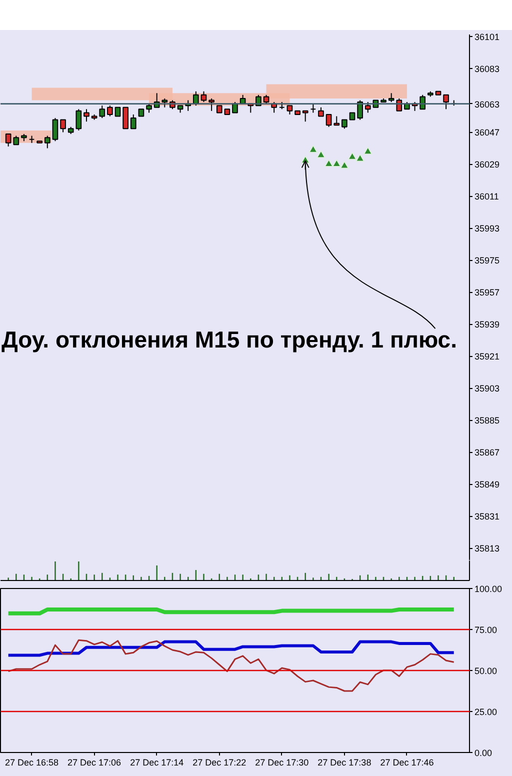  I want to click on y-tick-label: 36029, so click(487, 165).